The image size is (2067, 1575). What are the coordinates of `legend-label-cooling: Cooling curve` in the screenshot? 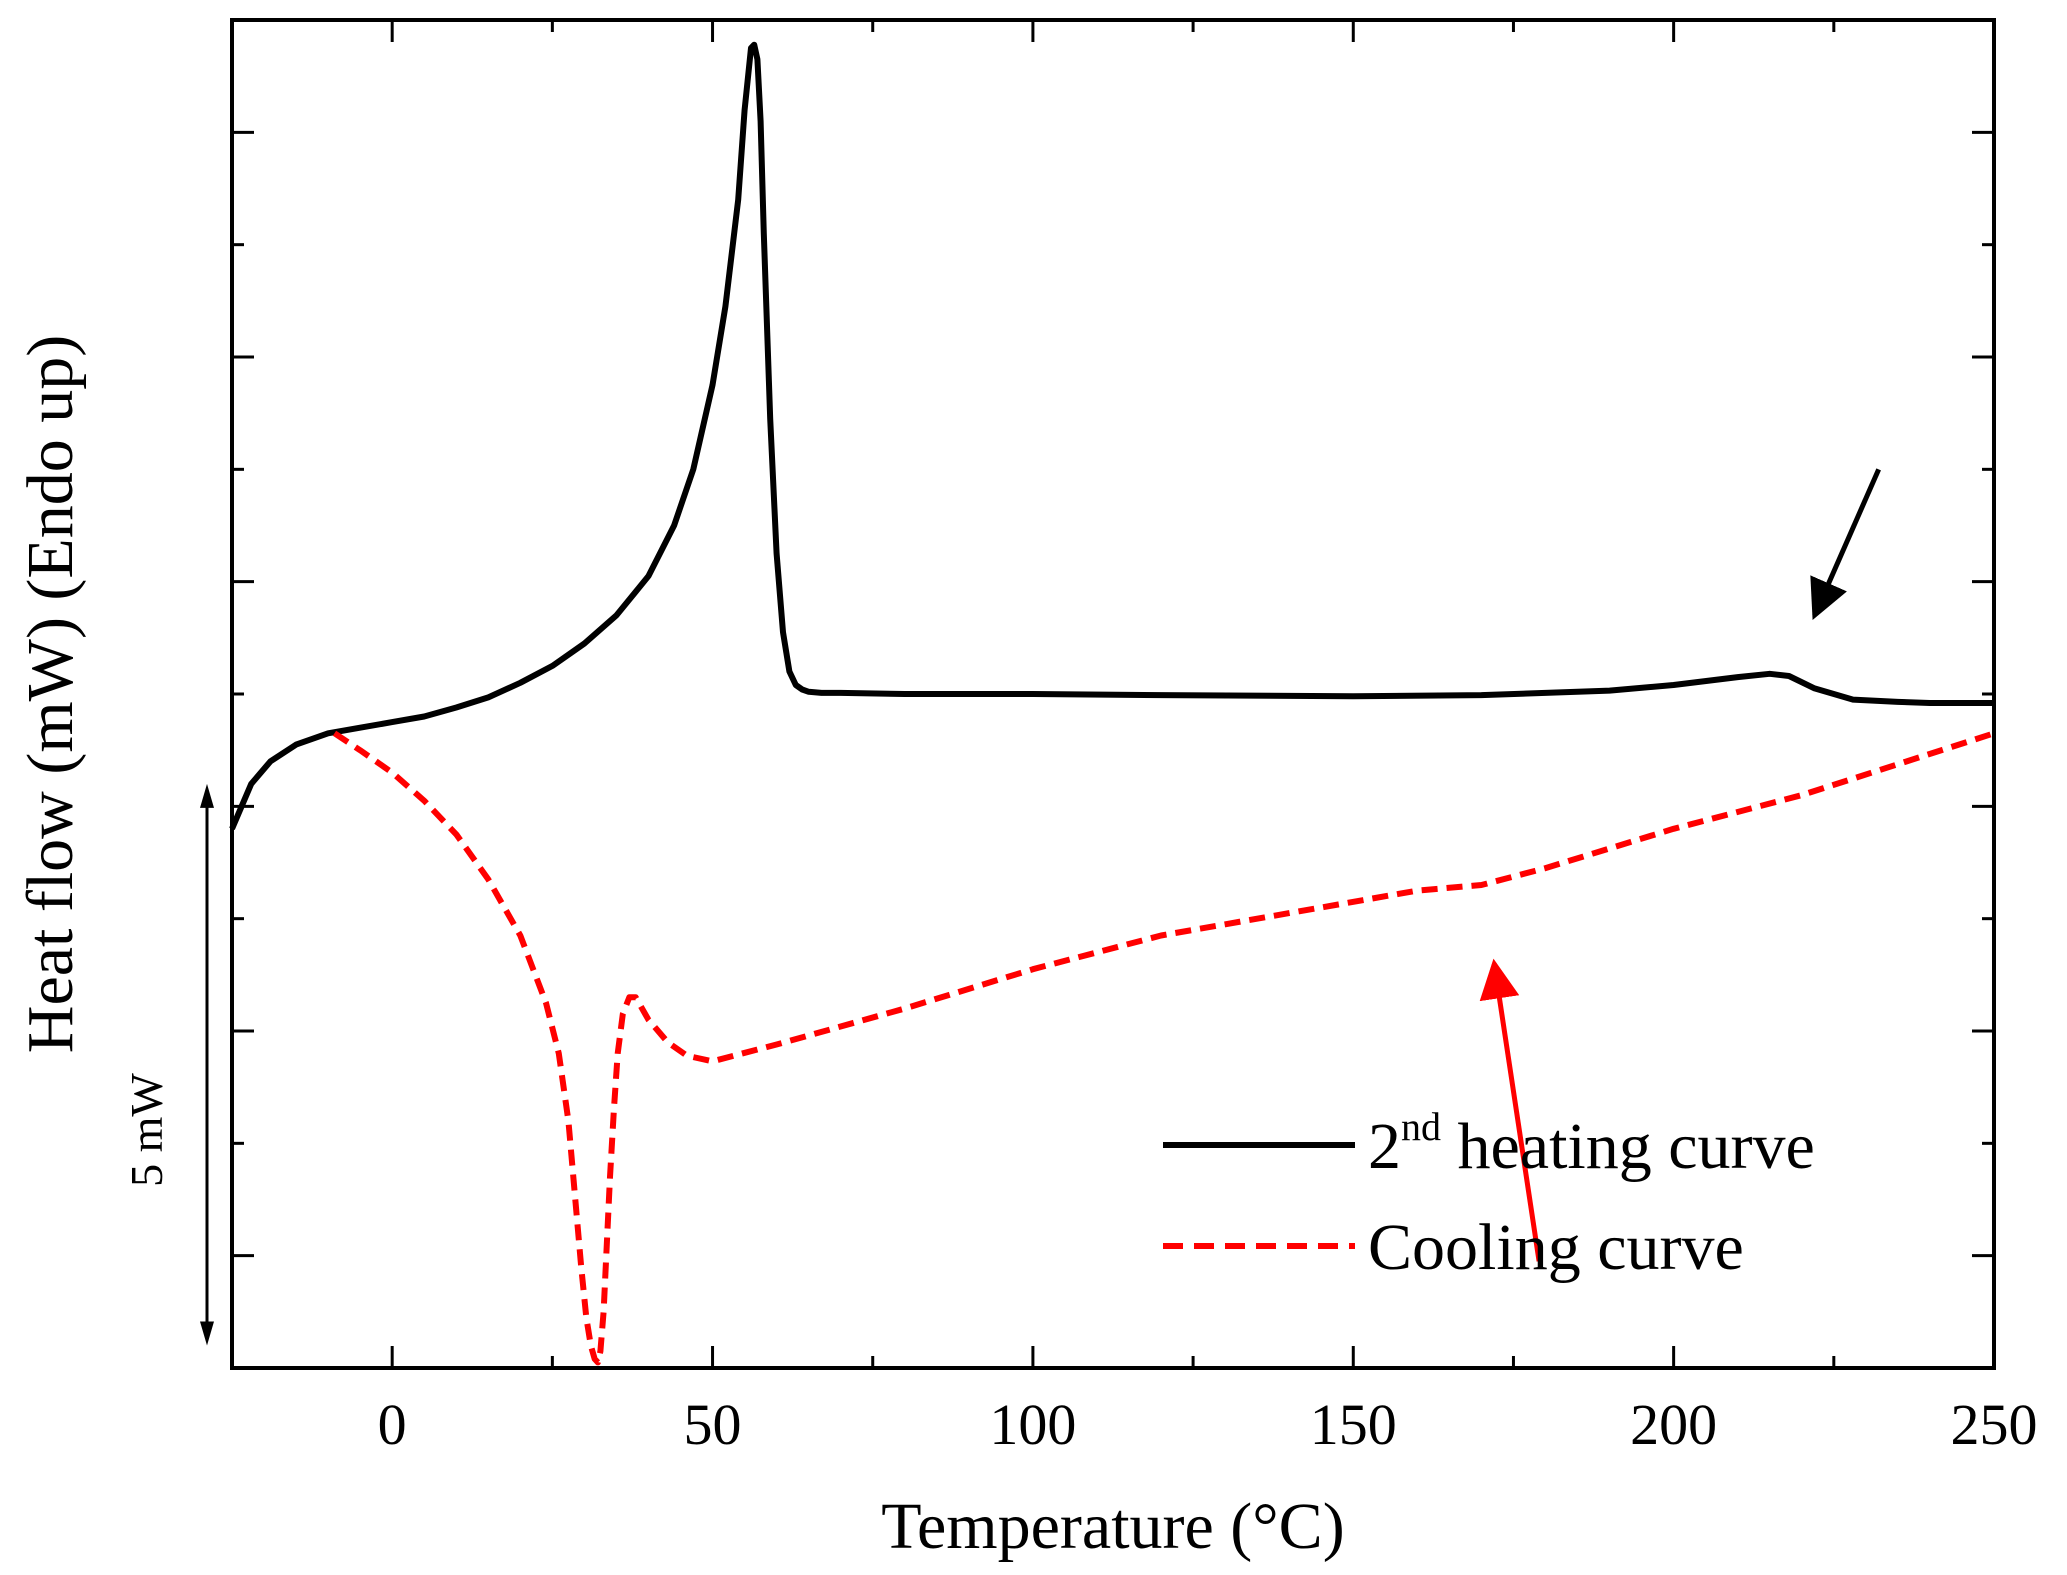 It's located at (1556, 1247).